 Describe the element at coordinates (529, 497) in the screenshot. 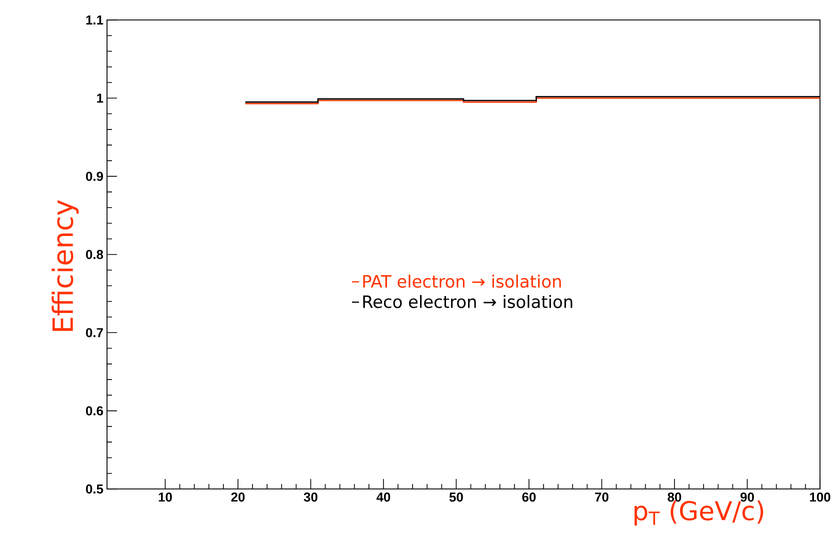

I see `x-tick-label: 60` at that location.